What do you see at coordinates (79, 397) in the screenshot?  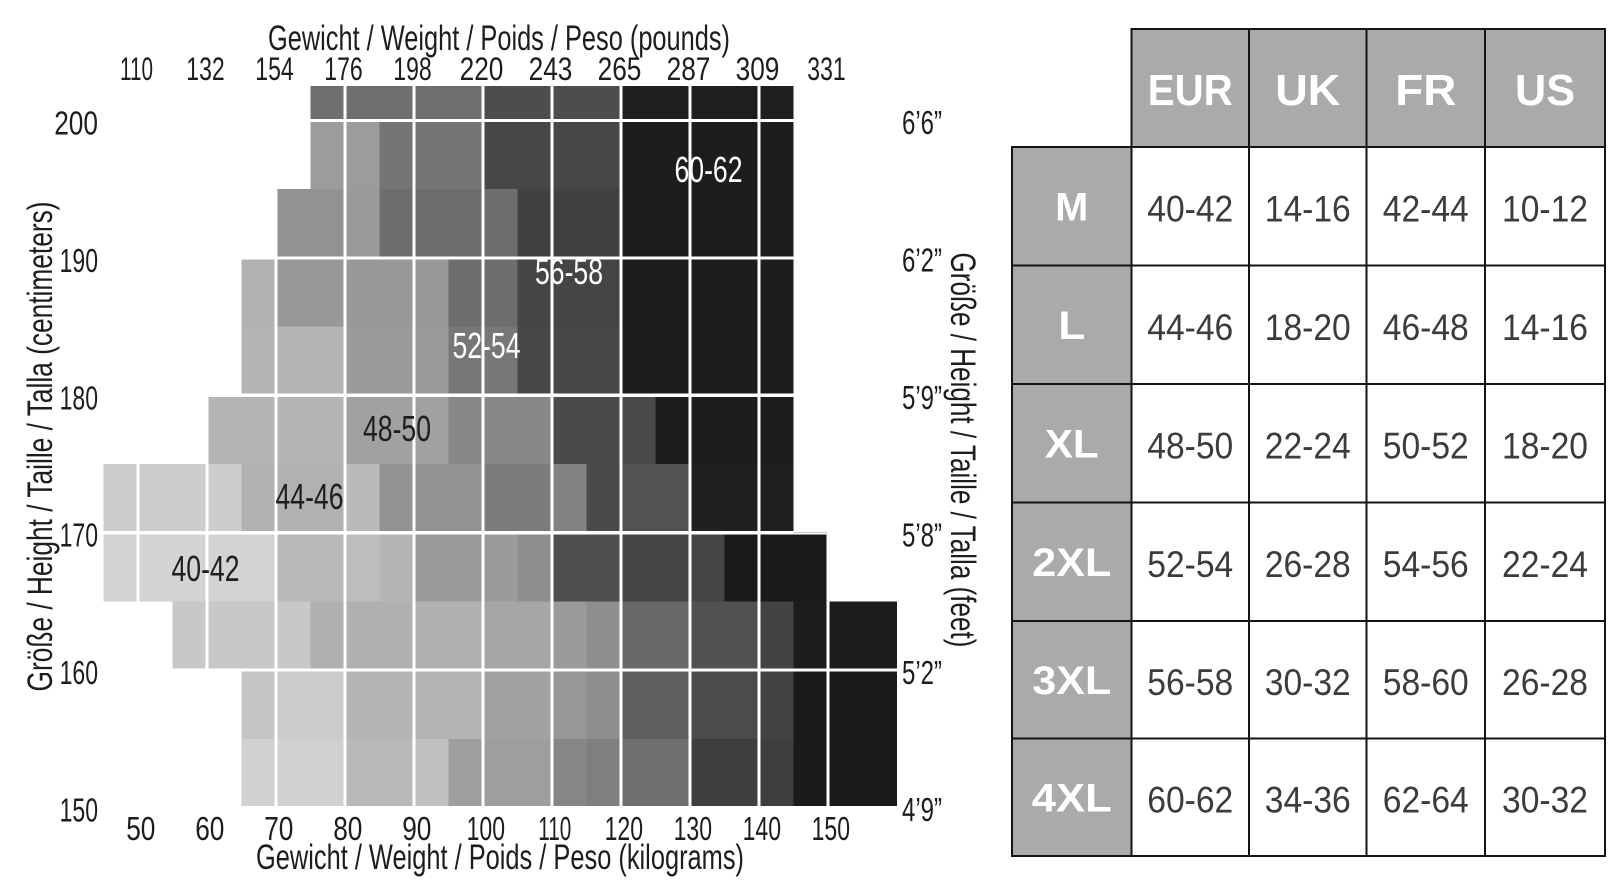 I see `svg-text: 180` at bounding box center [79, 397].